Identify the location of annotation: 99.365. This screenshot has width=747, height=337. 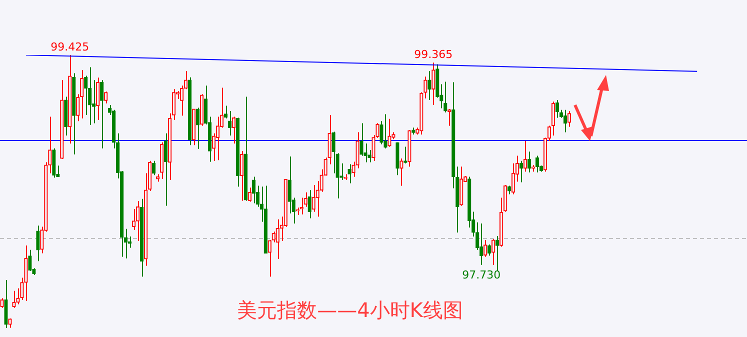
(433, 55).